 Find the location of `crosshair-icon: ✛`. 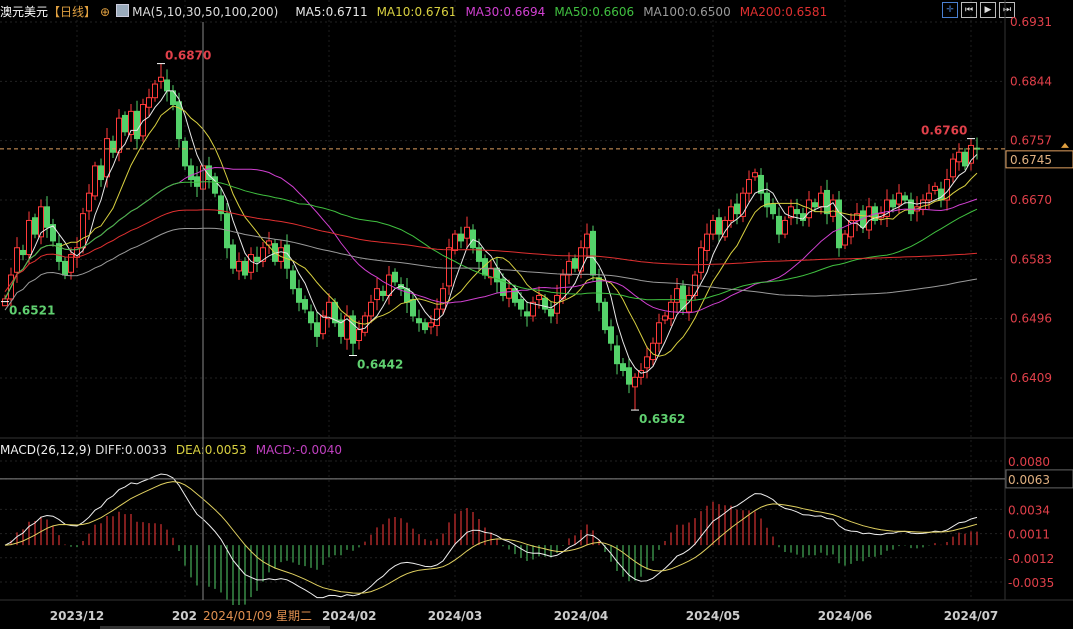

crosshair-icon: ✛ is located at coordinates (950, 10).